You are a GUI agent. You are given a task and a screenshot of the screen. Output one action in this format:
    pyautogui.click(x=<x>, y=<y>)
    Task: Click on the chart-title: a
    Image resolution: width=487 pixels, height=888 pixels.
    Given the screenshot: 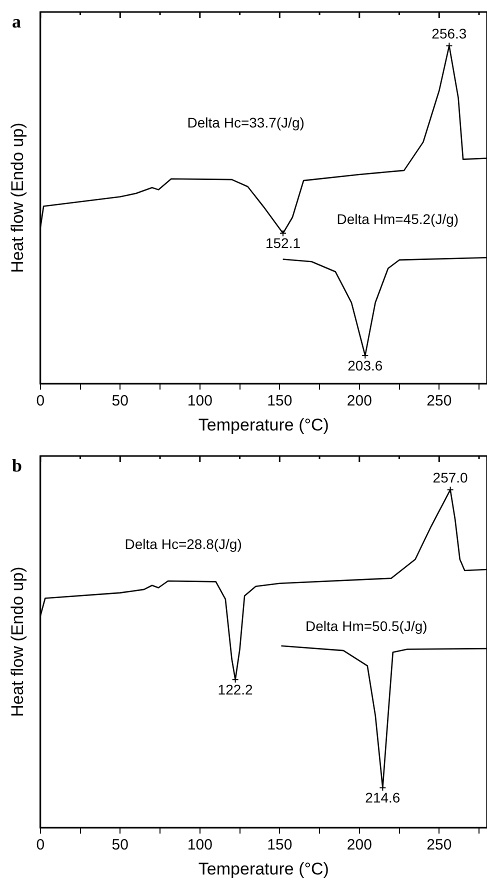 What is the action you would take?
    pyautogui.click(x=16, y=22)
    